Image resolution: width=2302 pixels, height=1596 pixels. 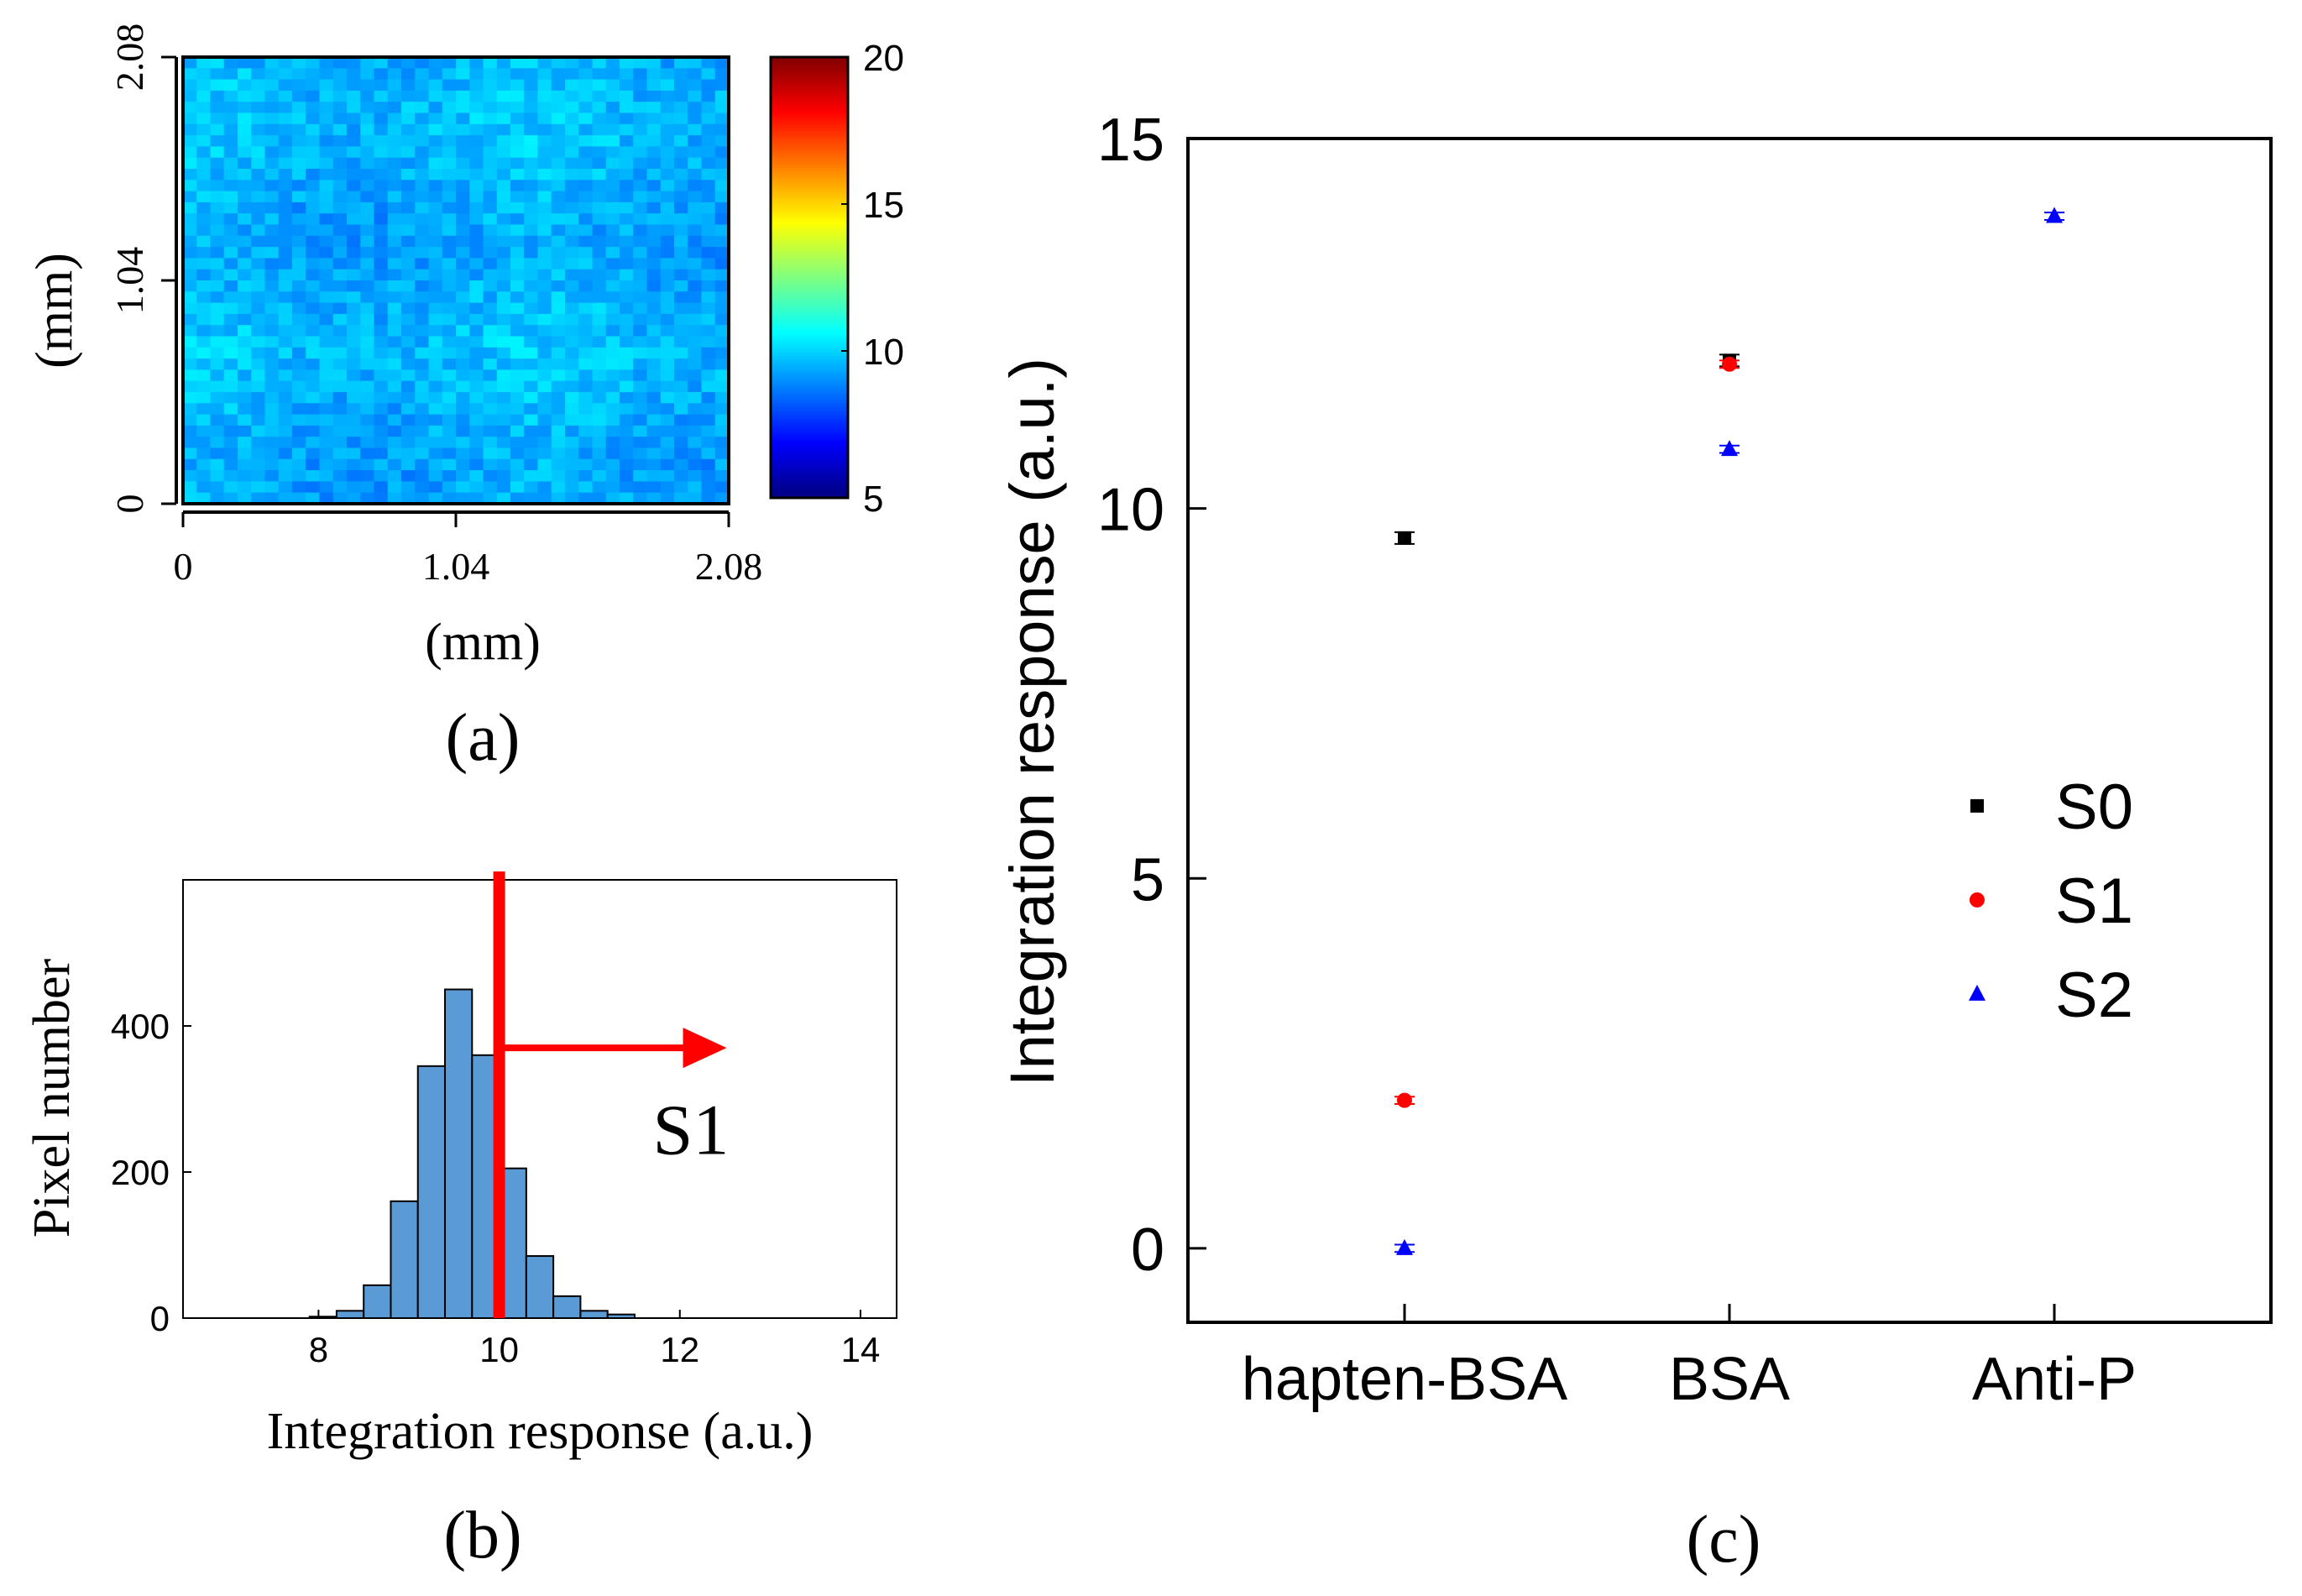 I want to click on histogram-x-tick-label: 14, so click(x=861, y=1349).